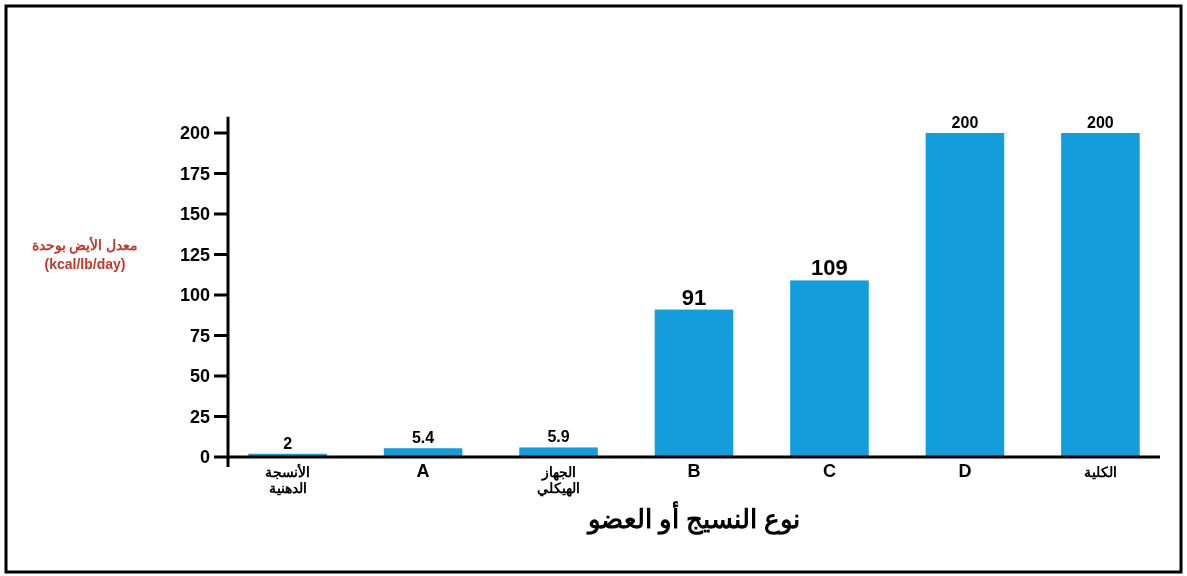  Describe the element at coordinates (423, 471) in the screenshot. I see `x-tick-label: A` at that location.